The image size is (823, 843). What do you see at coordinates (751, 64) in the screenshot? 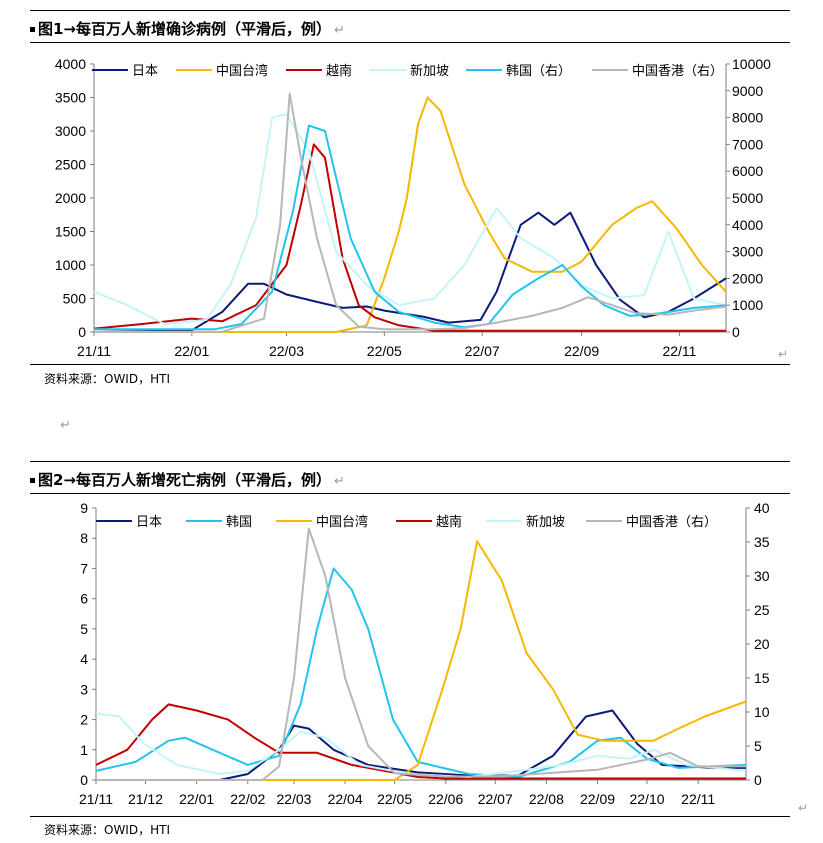
I see `chart-1-right-tick-label: 10000` at bounding box center [751, 64].